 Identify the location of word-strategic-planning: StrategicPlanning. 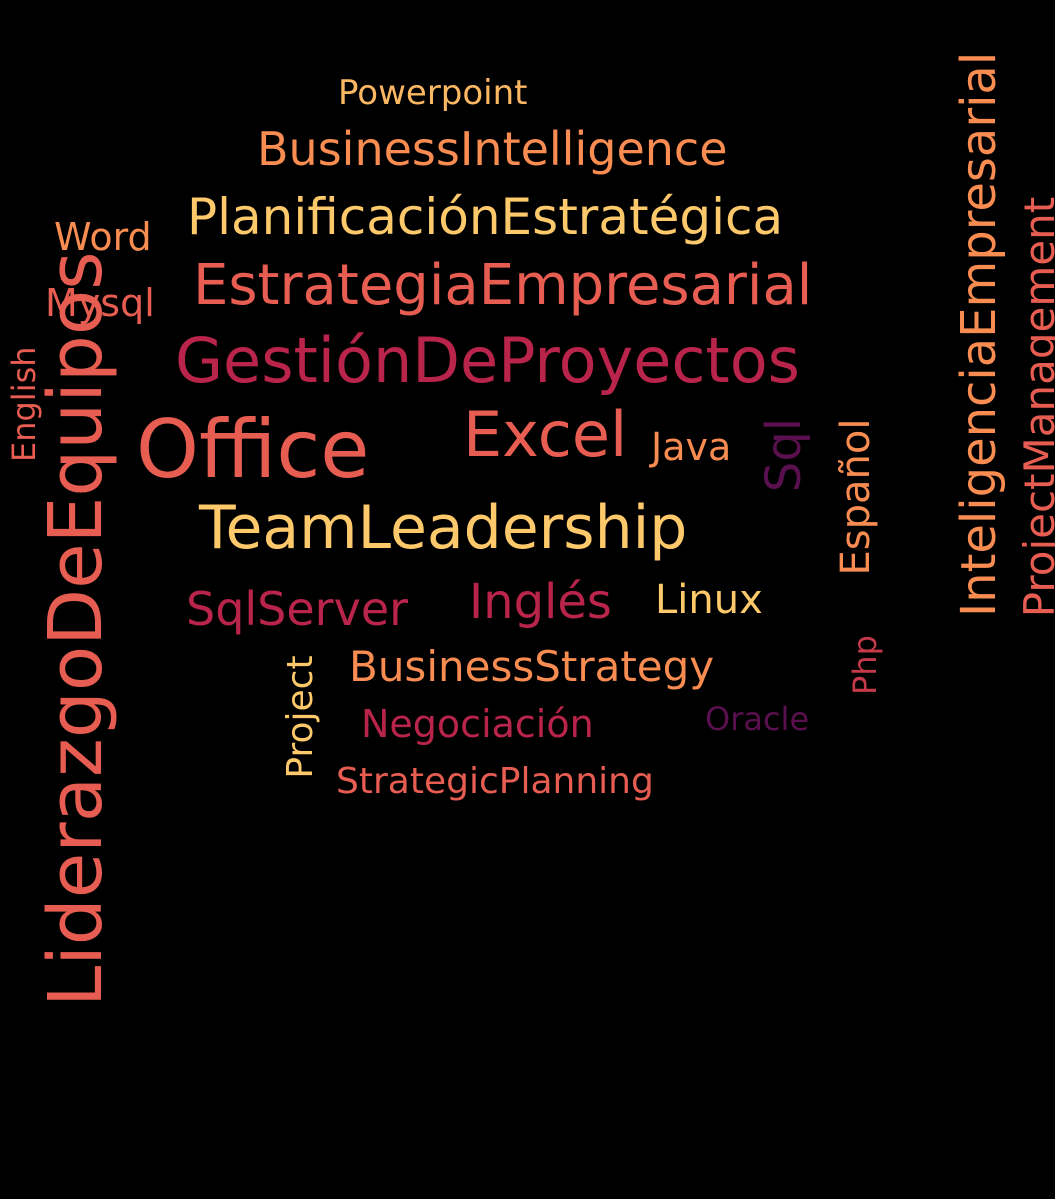
(495, 781).